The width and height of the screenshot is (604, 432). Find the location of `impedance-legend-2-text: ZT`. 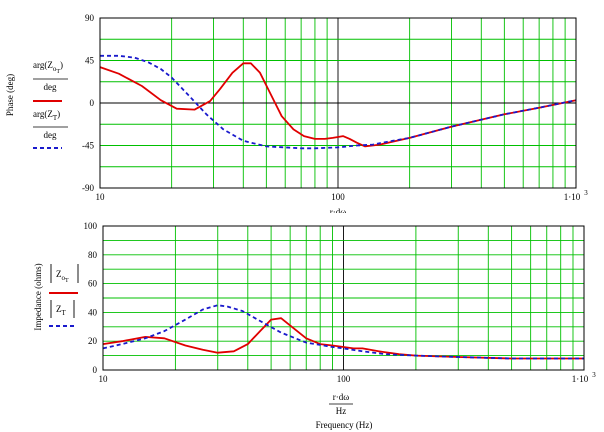

impedance-legend-2-text: ZT is located at coordinates (61, 310).